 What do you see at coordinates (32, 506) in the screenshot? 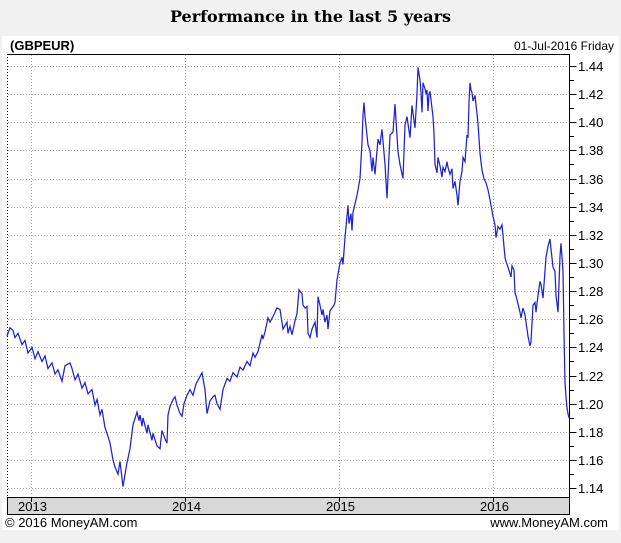
I see `x-tick-label: 2013` at bounding box center [32, 506].